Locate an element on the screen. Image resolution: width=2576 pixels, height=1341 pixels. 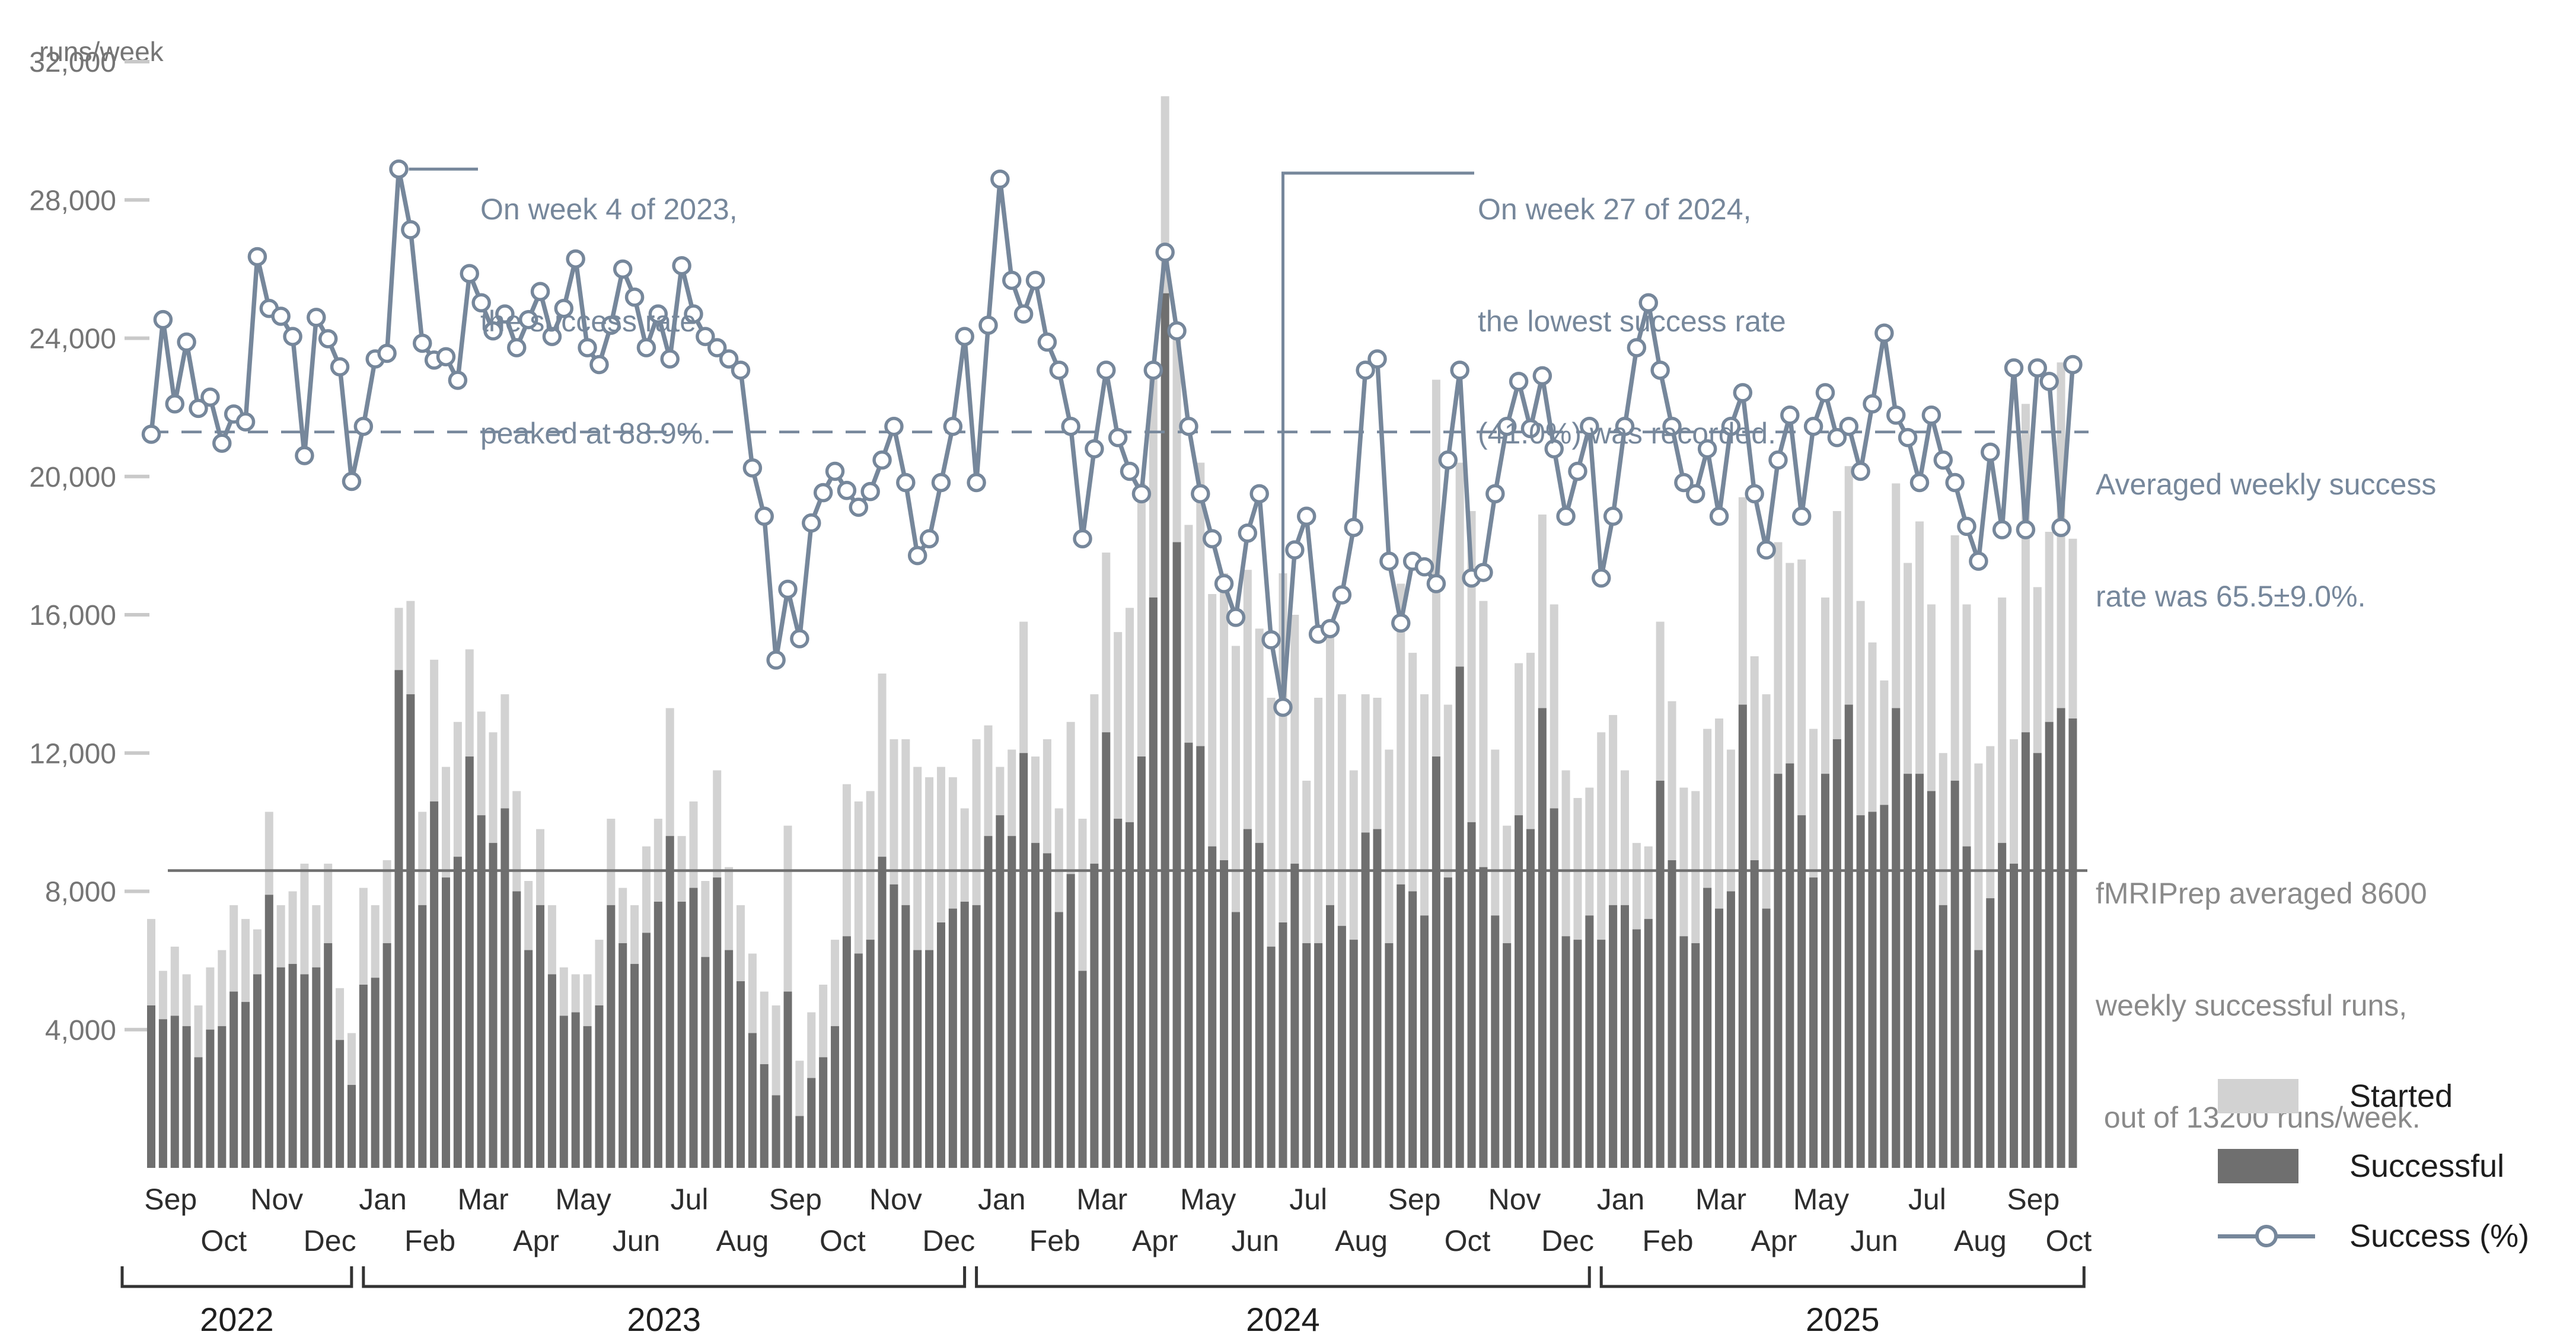
annotation-avg-runs-line: fMRIPrep averaged 8600 is located at coordinates (2261, 893).